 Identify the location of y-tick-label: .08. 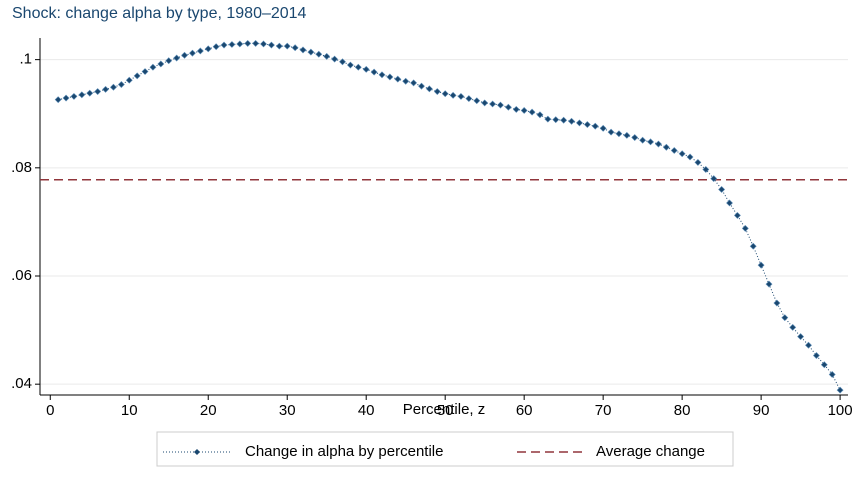
(21, 167).